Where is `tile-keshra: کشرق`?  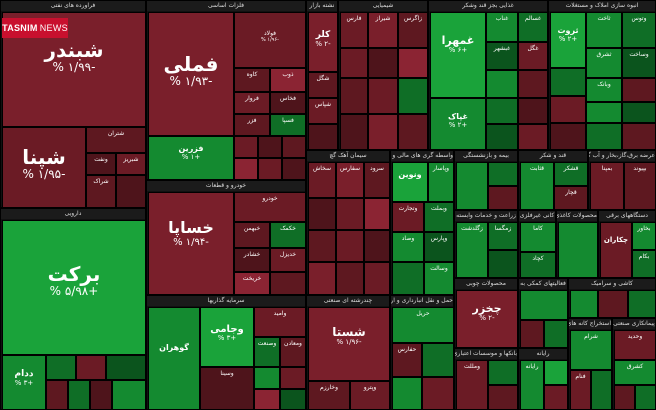
tile-keshra: کشرق is located at coordinates (634, 372).